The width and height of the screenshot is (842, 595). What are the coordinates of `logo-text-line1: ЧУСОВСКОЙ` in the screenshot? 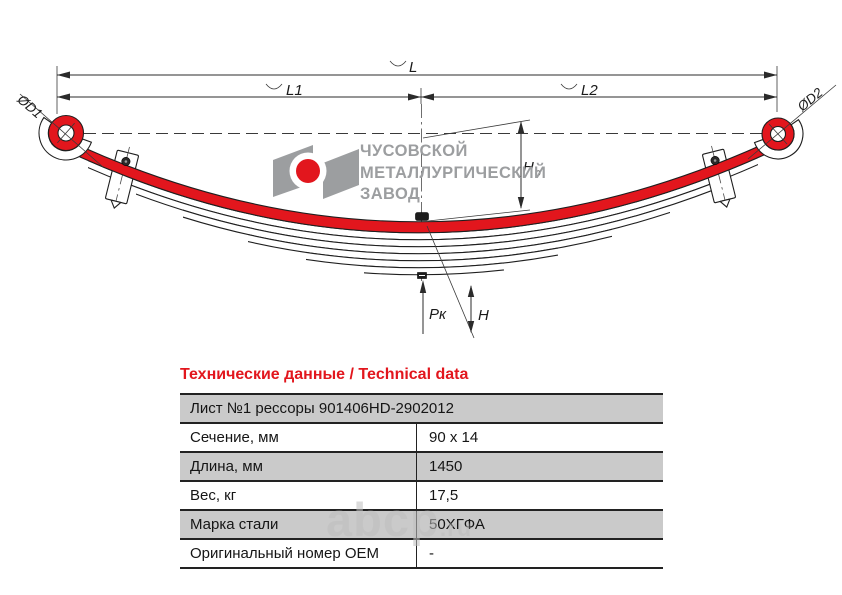 It's located at (414, 151).